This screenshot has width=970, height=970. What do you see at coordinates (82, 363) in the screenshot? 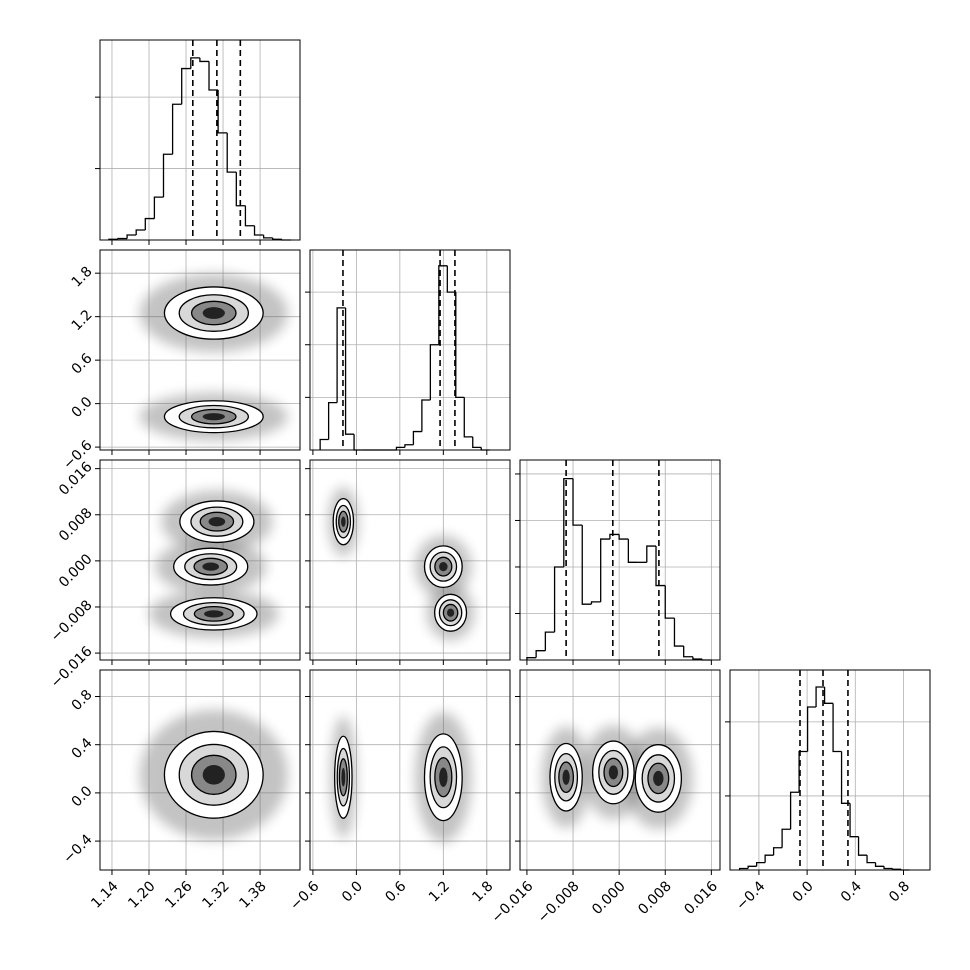
I see `y-tick-label: 0.6` at bounding box center [82, 363].